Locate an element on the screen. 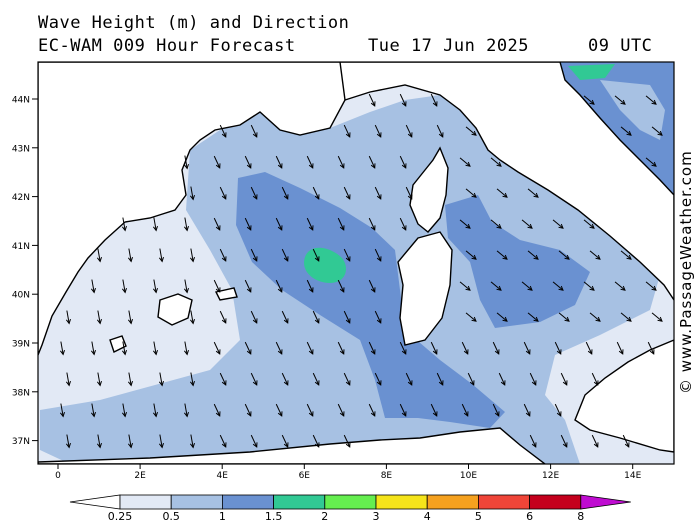  legend-label: 2 is located at coordinates (324, 516).